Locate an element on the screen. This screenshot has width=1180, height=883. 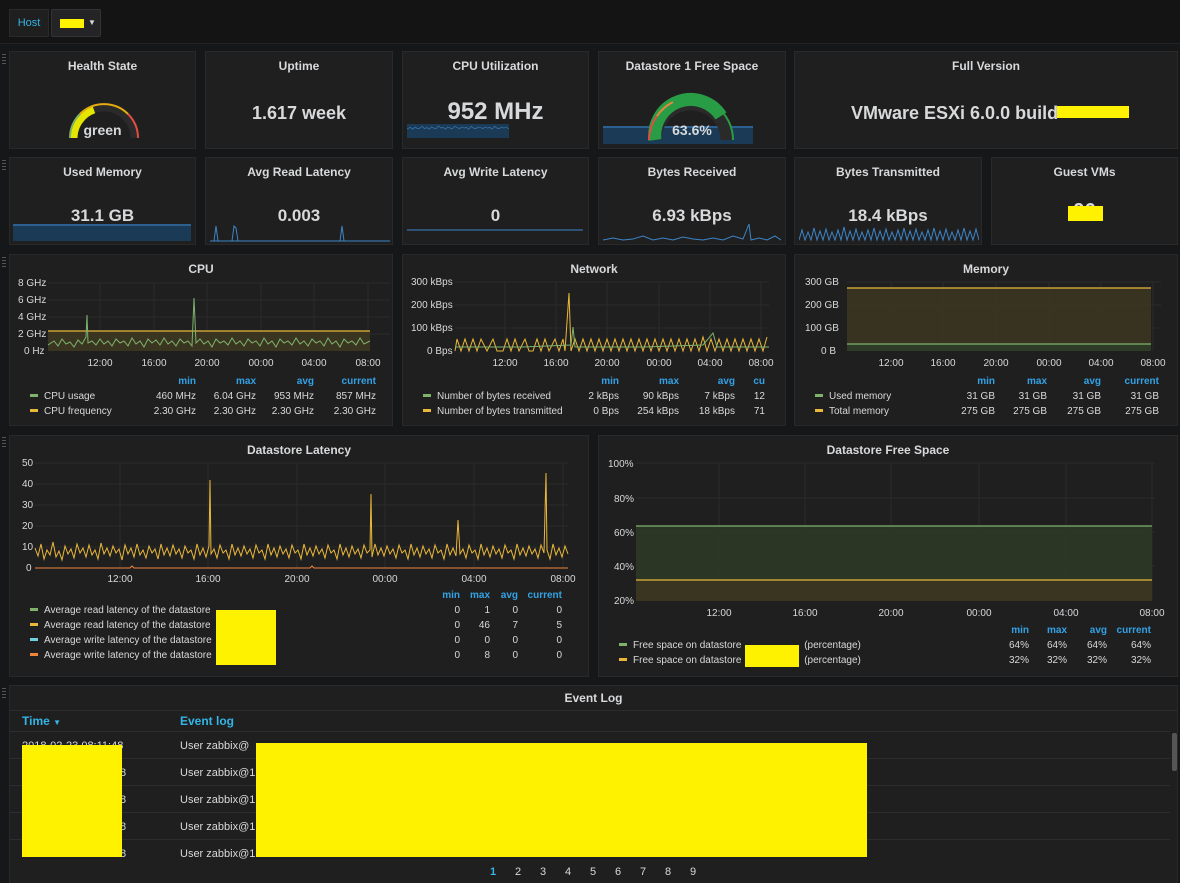
x-tick-label: 16:00 is located at coordinates (555, 363).